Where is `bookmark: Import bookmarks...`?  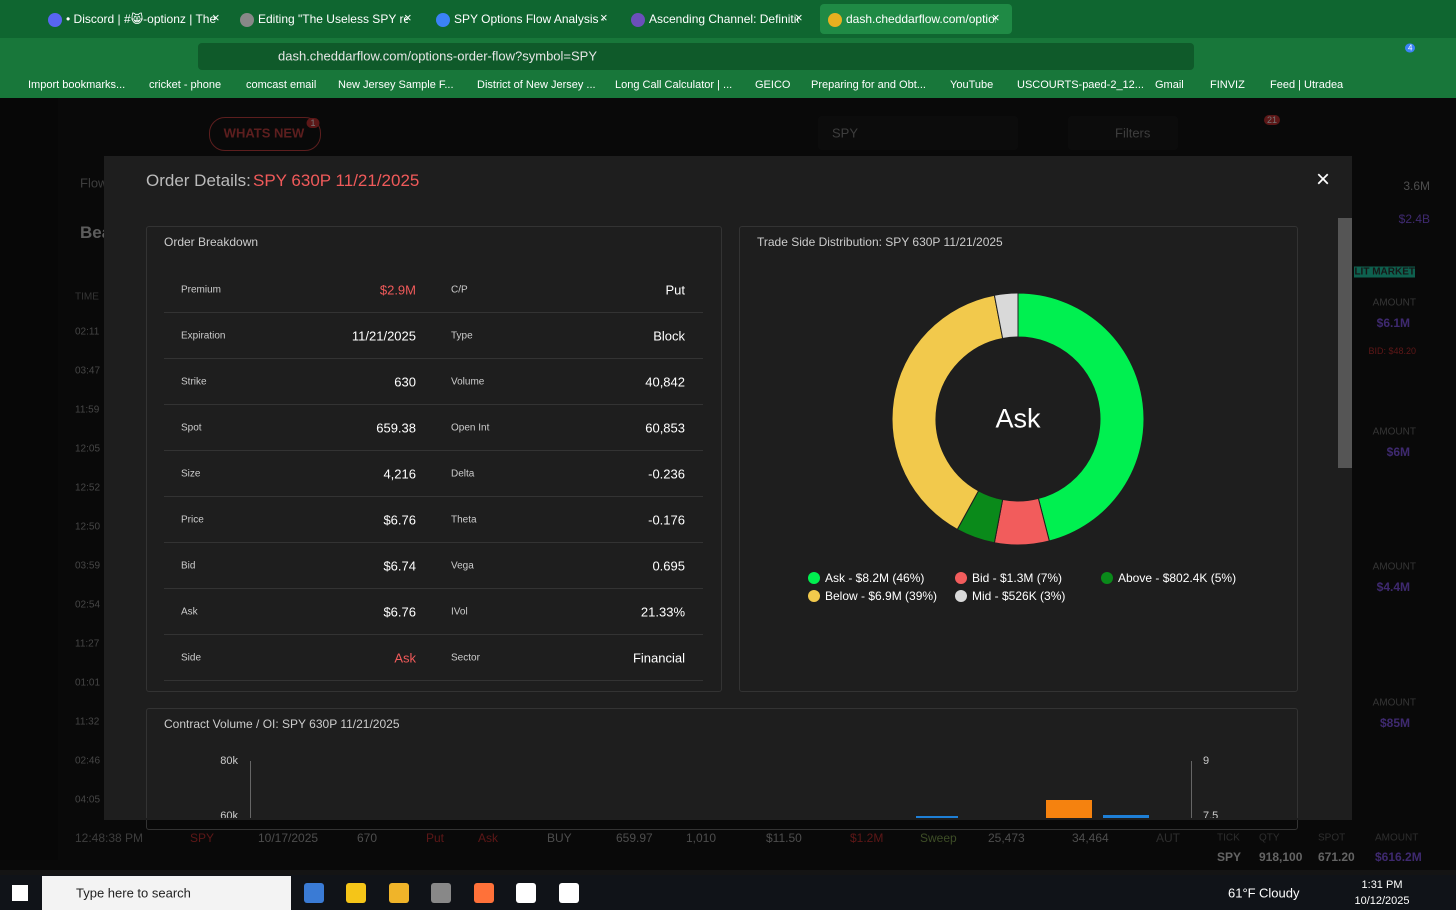
bookmark: Import bookmarks... is located at coordinates (77, 85).